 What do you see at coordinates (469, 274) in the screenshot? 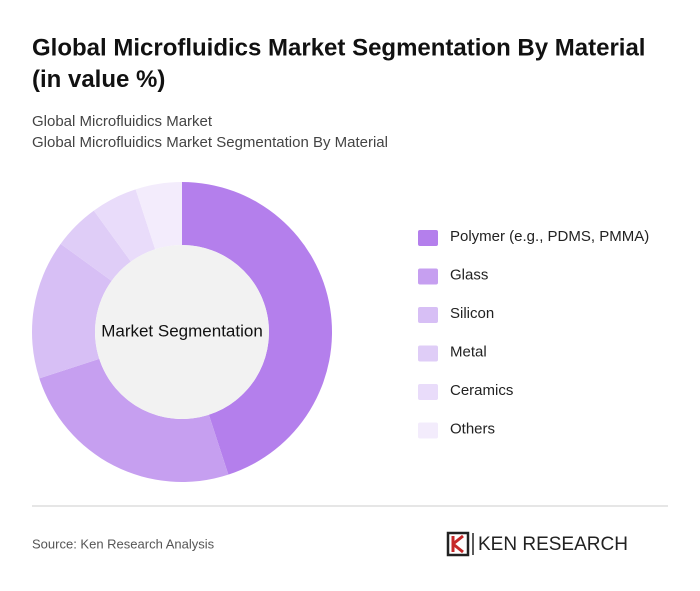
I see `legend-label: Glass` at bounding box center [469, 274].